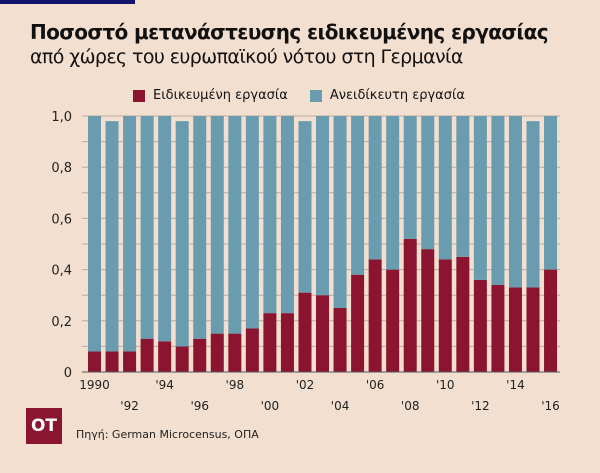 This screenshot has height=473, width=600. I want to click on legend-swatch-unskilled, so click(315, 95).